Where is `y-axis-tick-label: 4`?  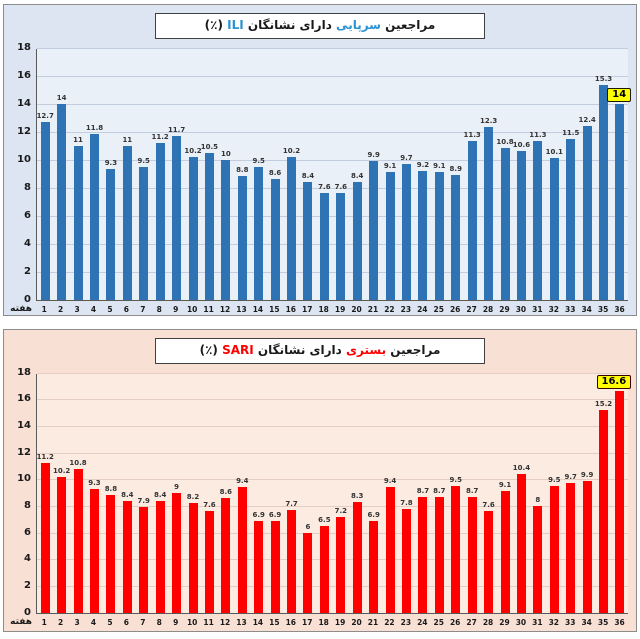
y-axis-tick-label: 4 is located at coordinates (27, 243).